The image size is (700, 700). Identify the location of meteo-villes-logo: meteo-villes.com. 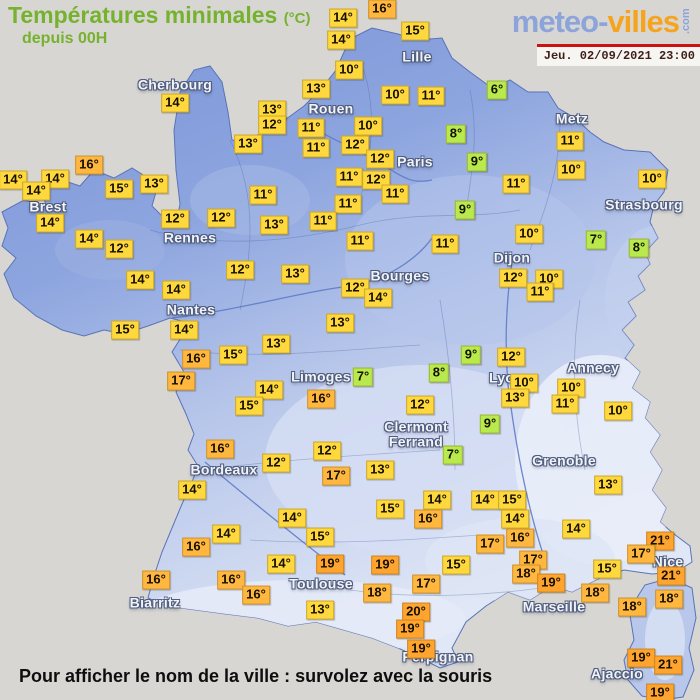
(602, 22).